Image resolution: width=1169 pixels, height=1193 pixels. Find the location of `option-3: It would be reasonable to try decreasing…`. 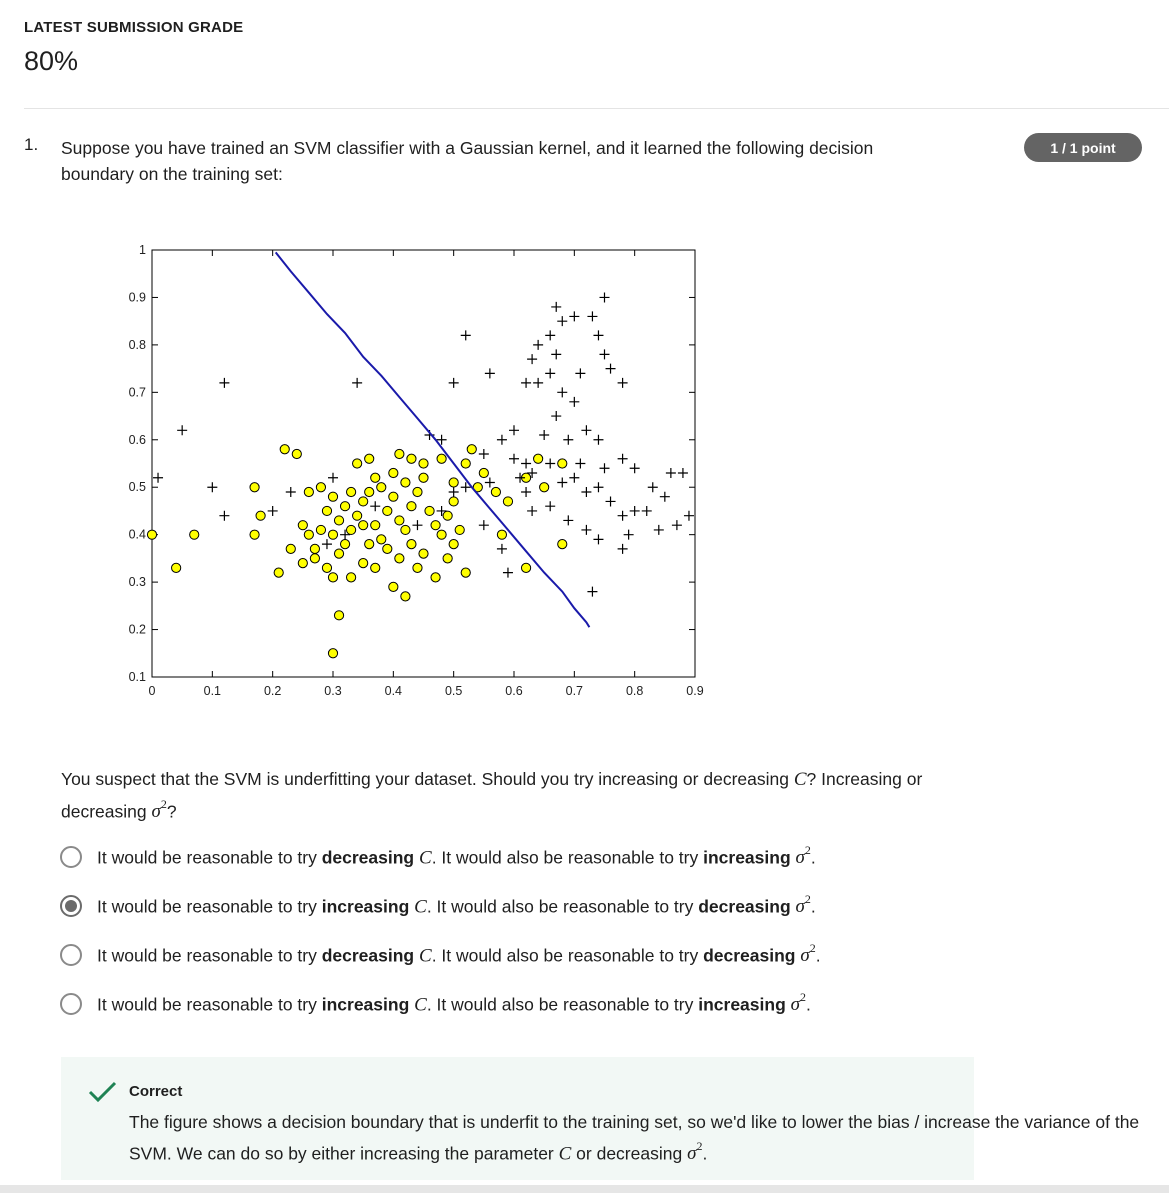

option-3: It would be reasonable to try decreasing… is located at coordinates (440, 954).